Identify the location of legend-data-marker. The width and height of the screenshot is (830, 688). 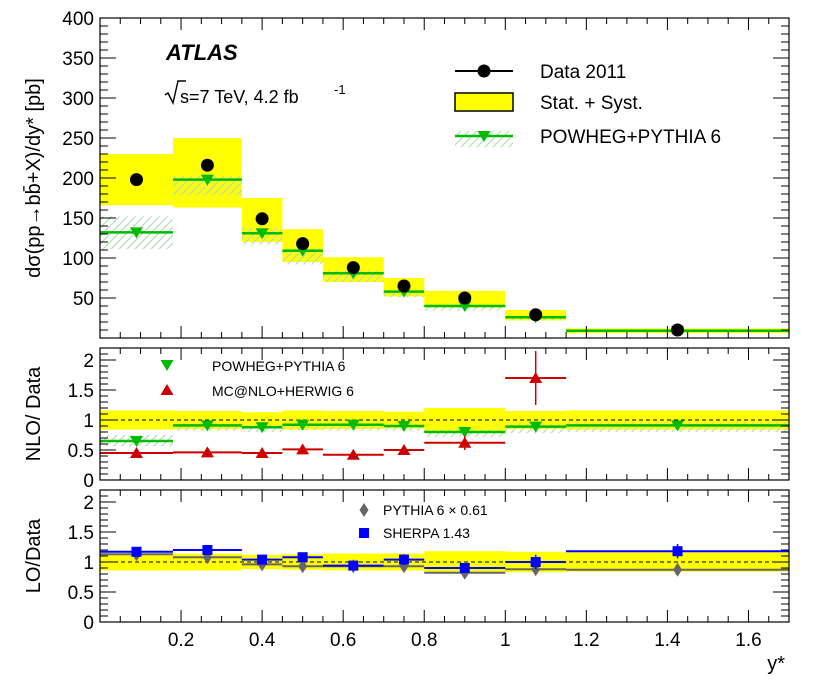
(484, 71).